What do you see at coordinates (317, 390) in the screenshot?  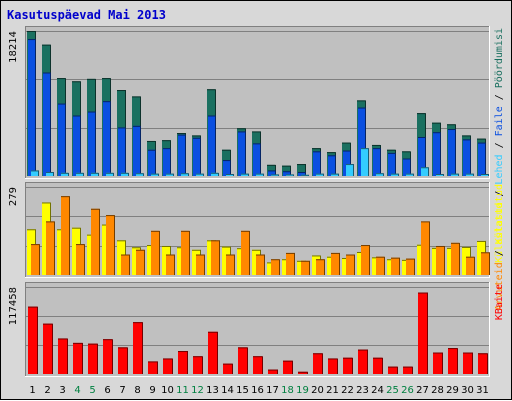 I see `x-tick-label: 20` at bounding box center [317, 390].